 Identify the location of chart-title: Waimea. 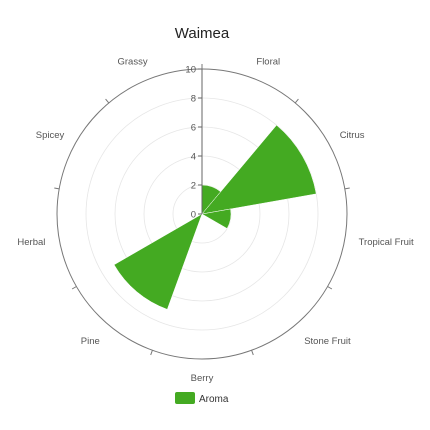
(202, 33).